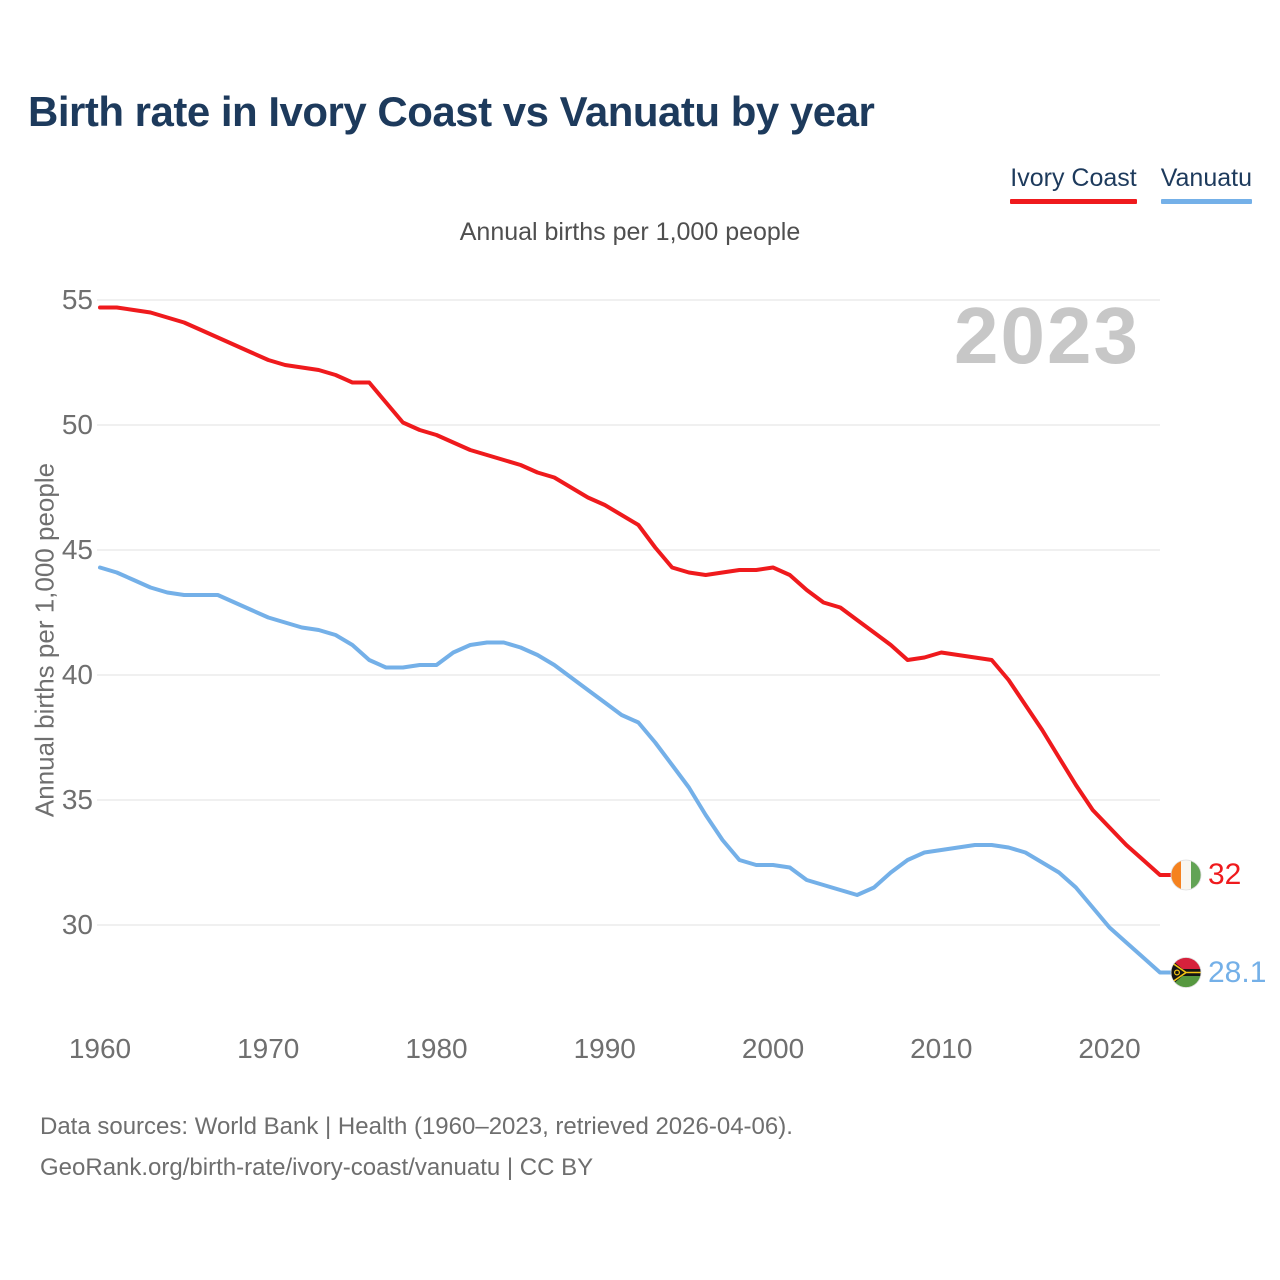  What do you see at coordinates (77, 549) in the screenshot?
I see `y-tick-45: 45` at bounding box center [77, 549].